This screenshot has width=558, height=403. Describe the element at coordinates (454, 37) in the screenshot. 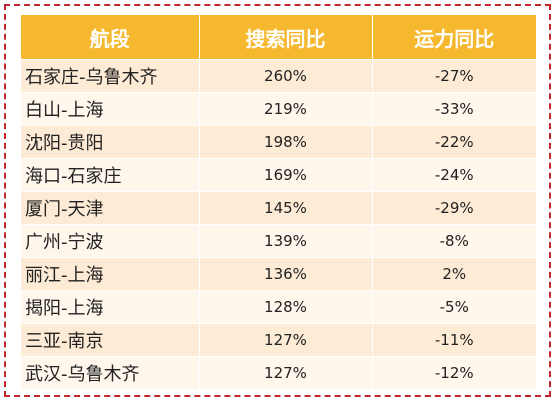

I see `header-capacity-yoy: 运力同比` at that location.